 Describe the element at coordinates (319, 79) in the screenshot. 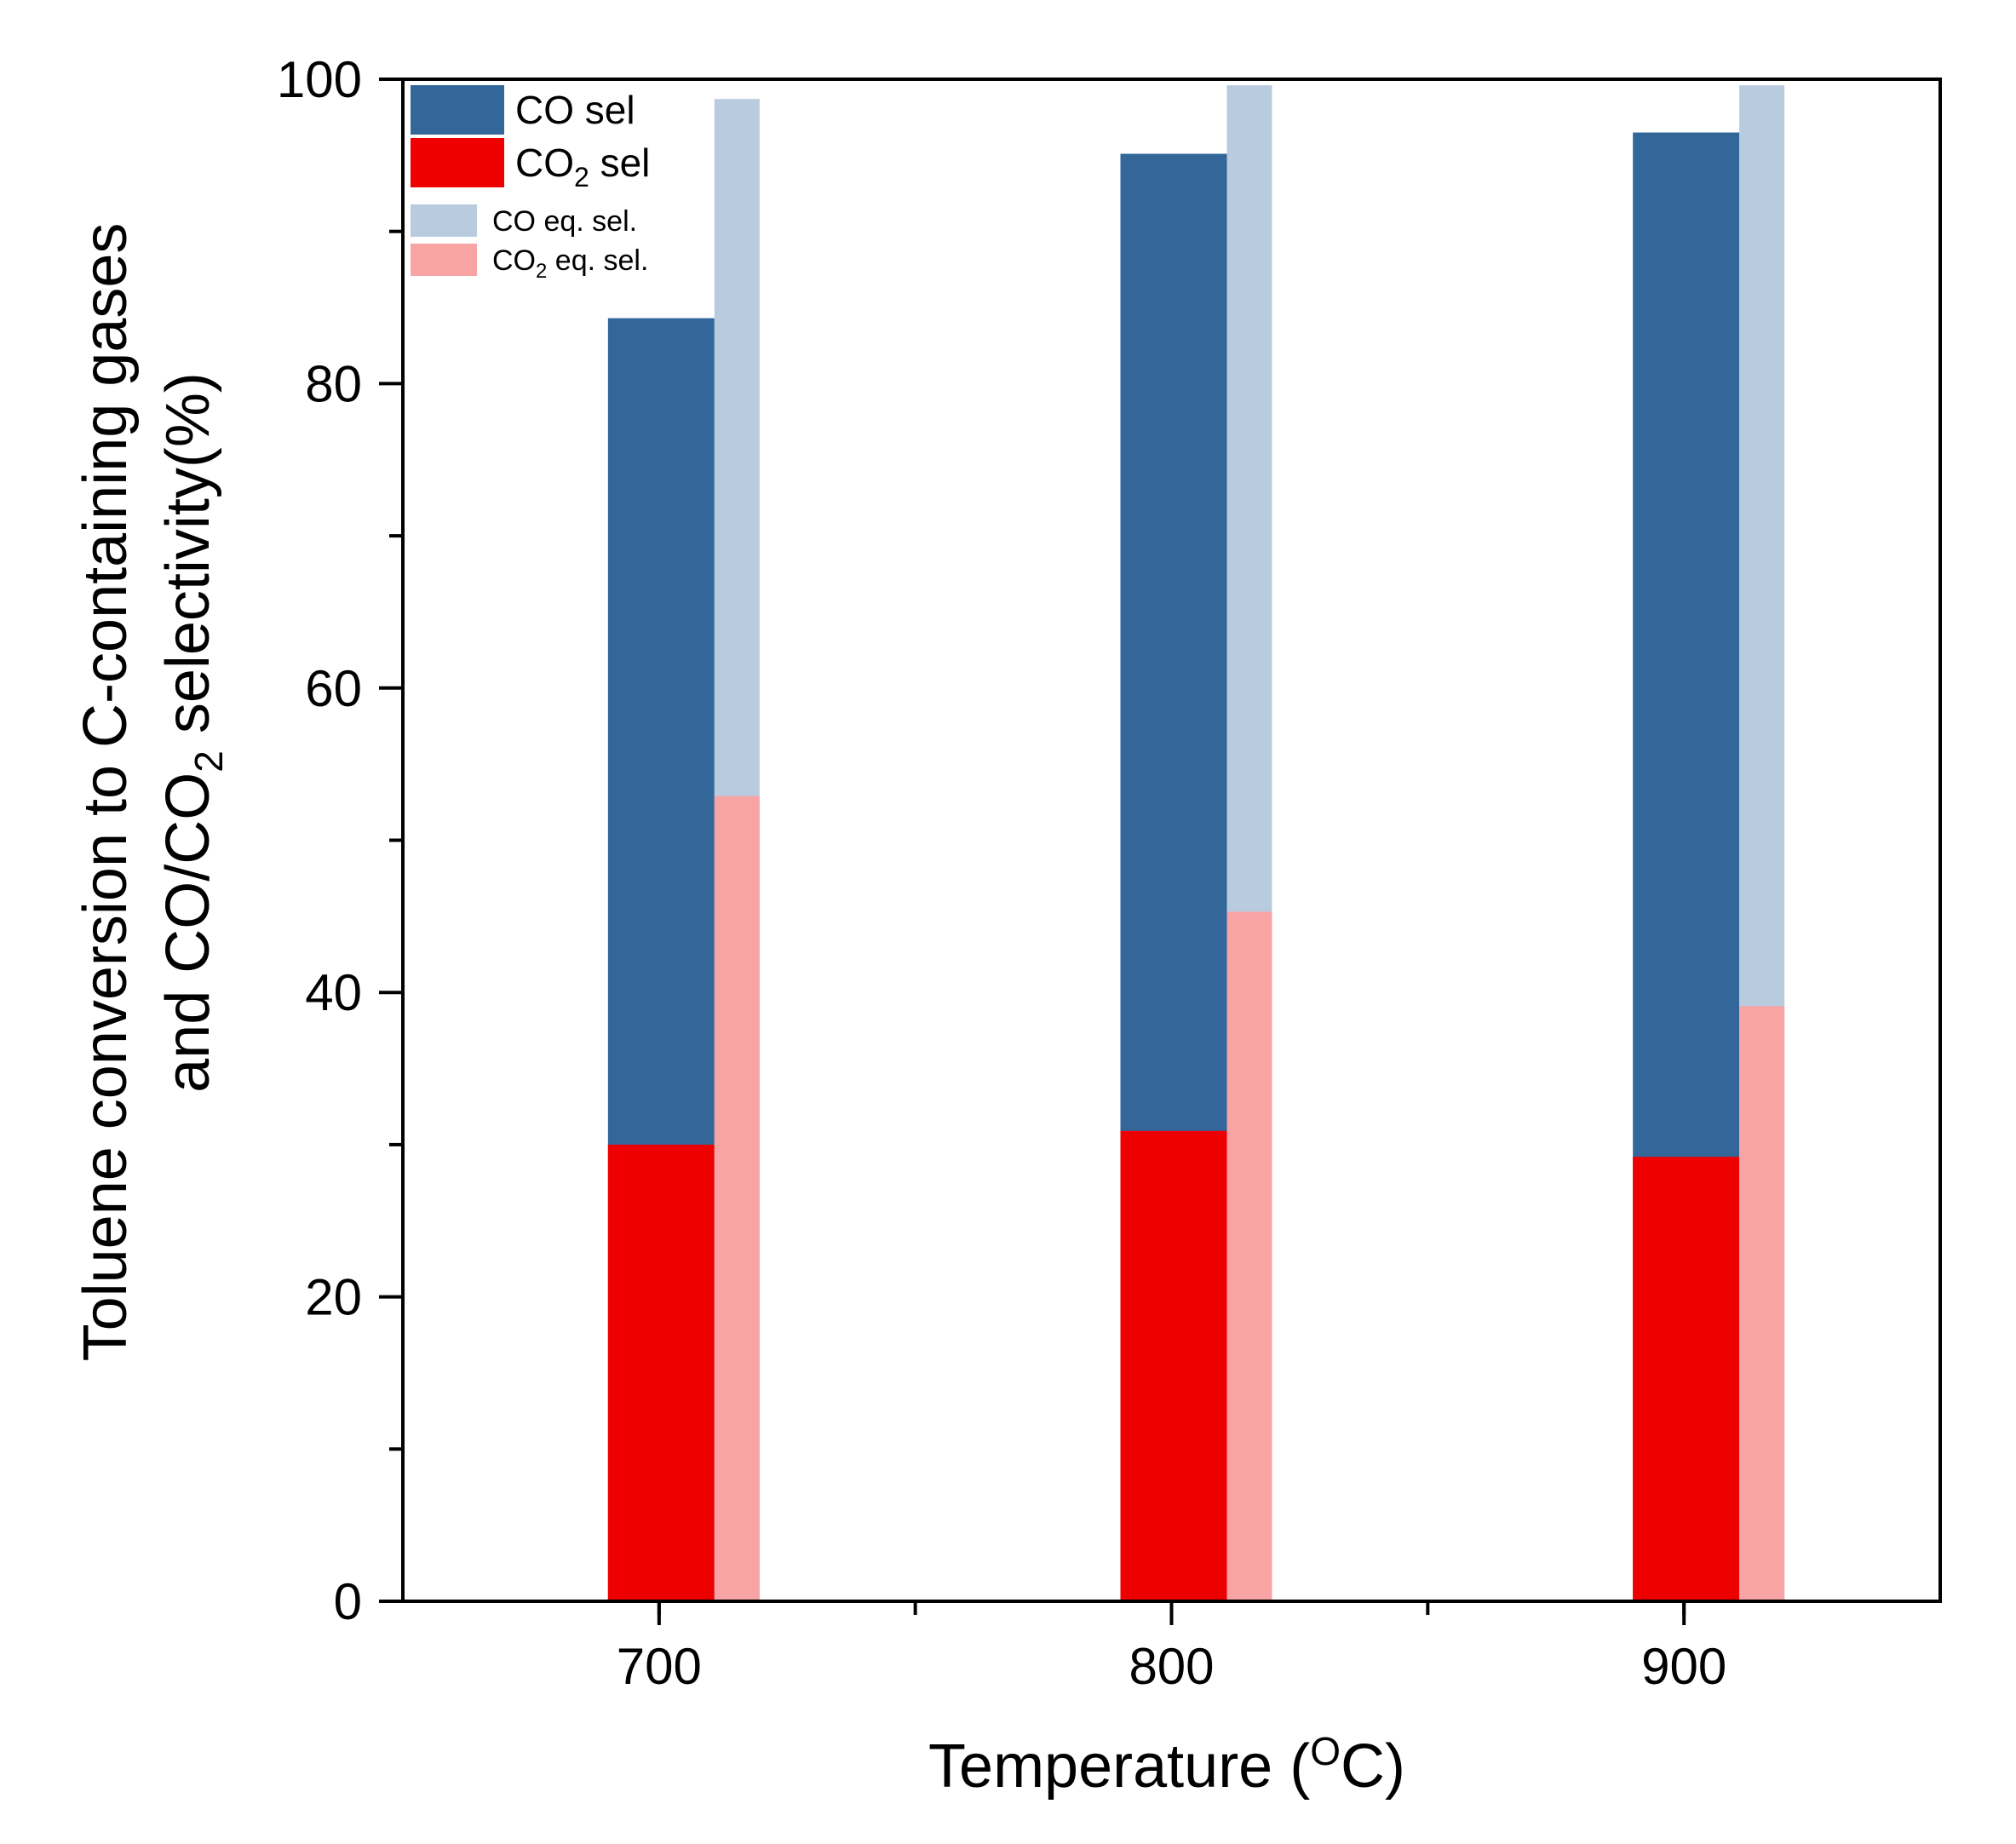

I see `y-tick-label-100: 100` at that location.